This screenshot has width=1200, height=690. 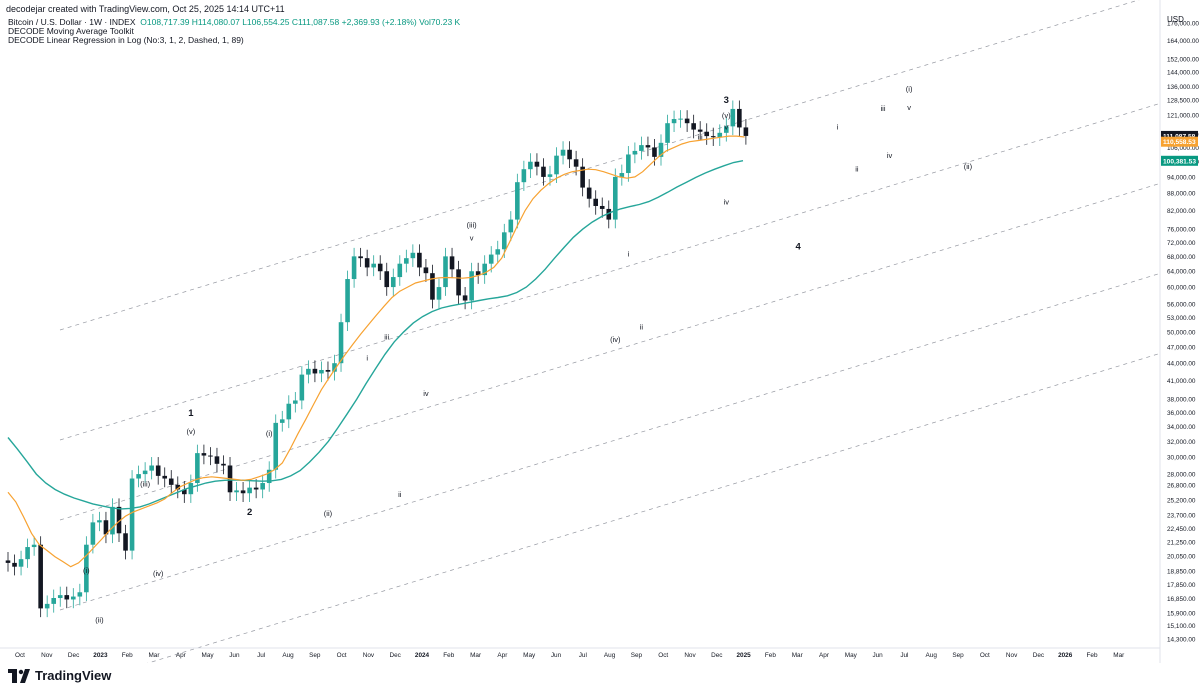 What do you see at coordinates (1181, 542) in the screenshot?
I see `y-tick-label: 21,250.00` at bounding box center [1181, 542].